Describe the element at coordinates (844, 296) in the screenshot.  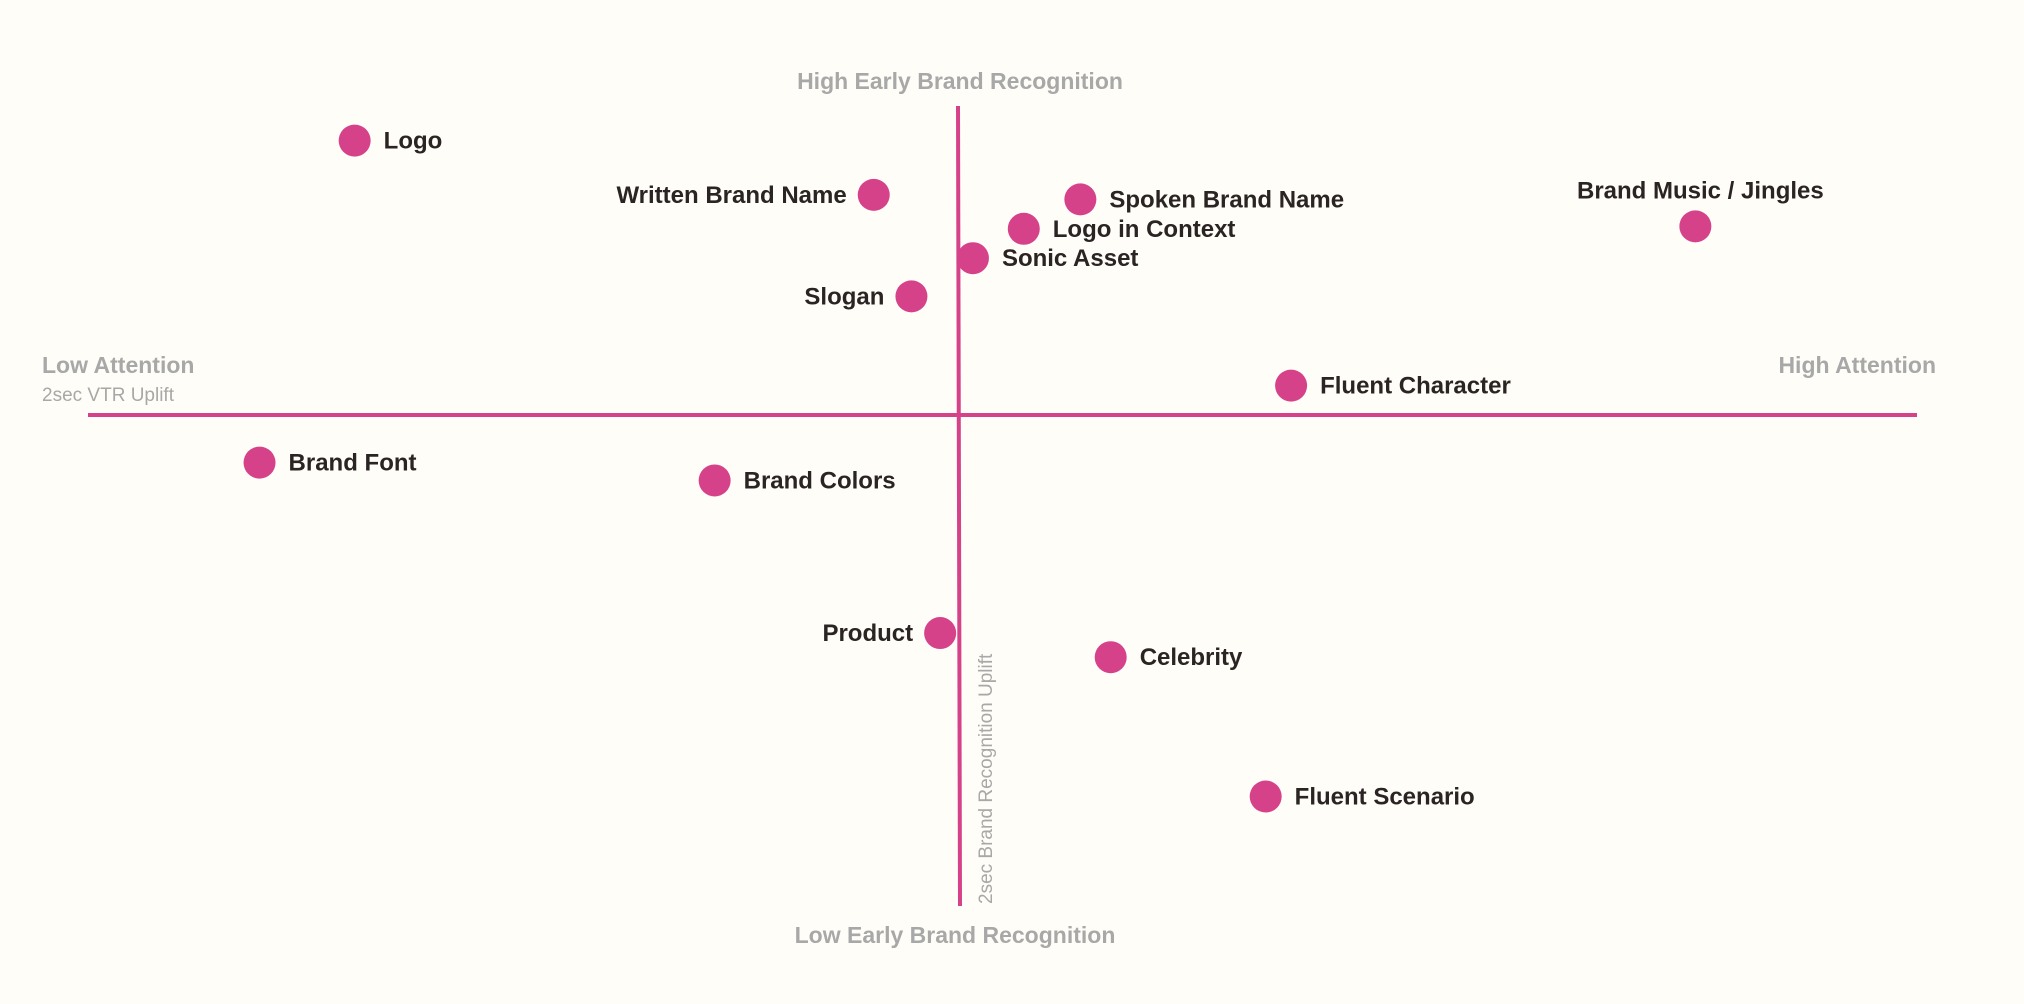
I see `data-point-label: Slogan` at that location.